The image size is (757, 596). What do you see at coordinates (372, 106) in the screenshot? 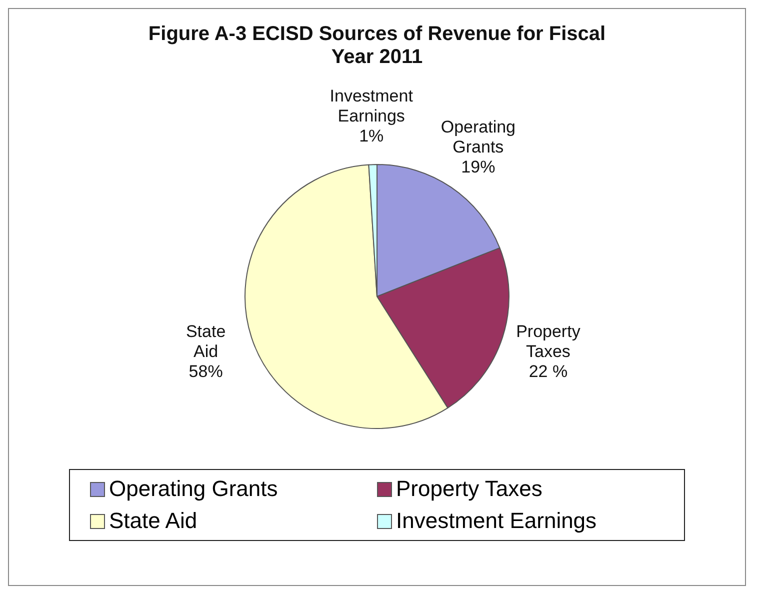
I see `slice-label: Investment Earnings` at bounding box center [372, 106].